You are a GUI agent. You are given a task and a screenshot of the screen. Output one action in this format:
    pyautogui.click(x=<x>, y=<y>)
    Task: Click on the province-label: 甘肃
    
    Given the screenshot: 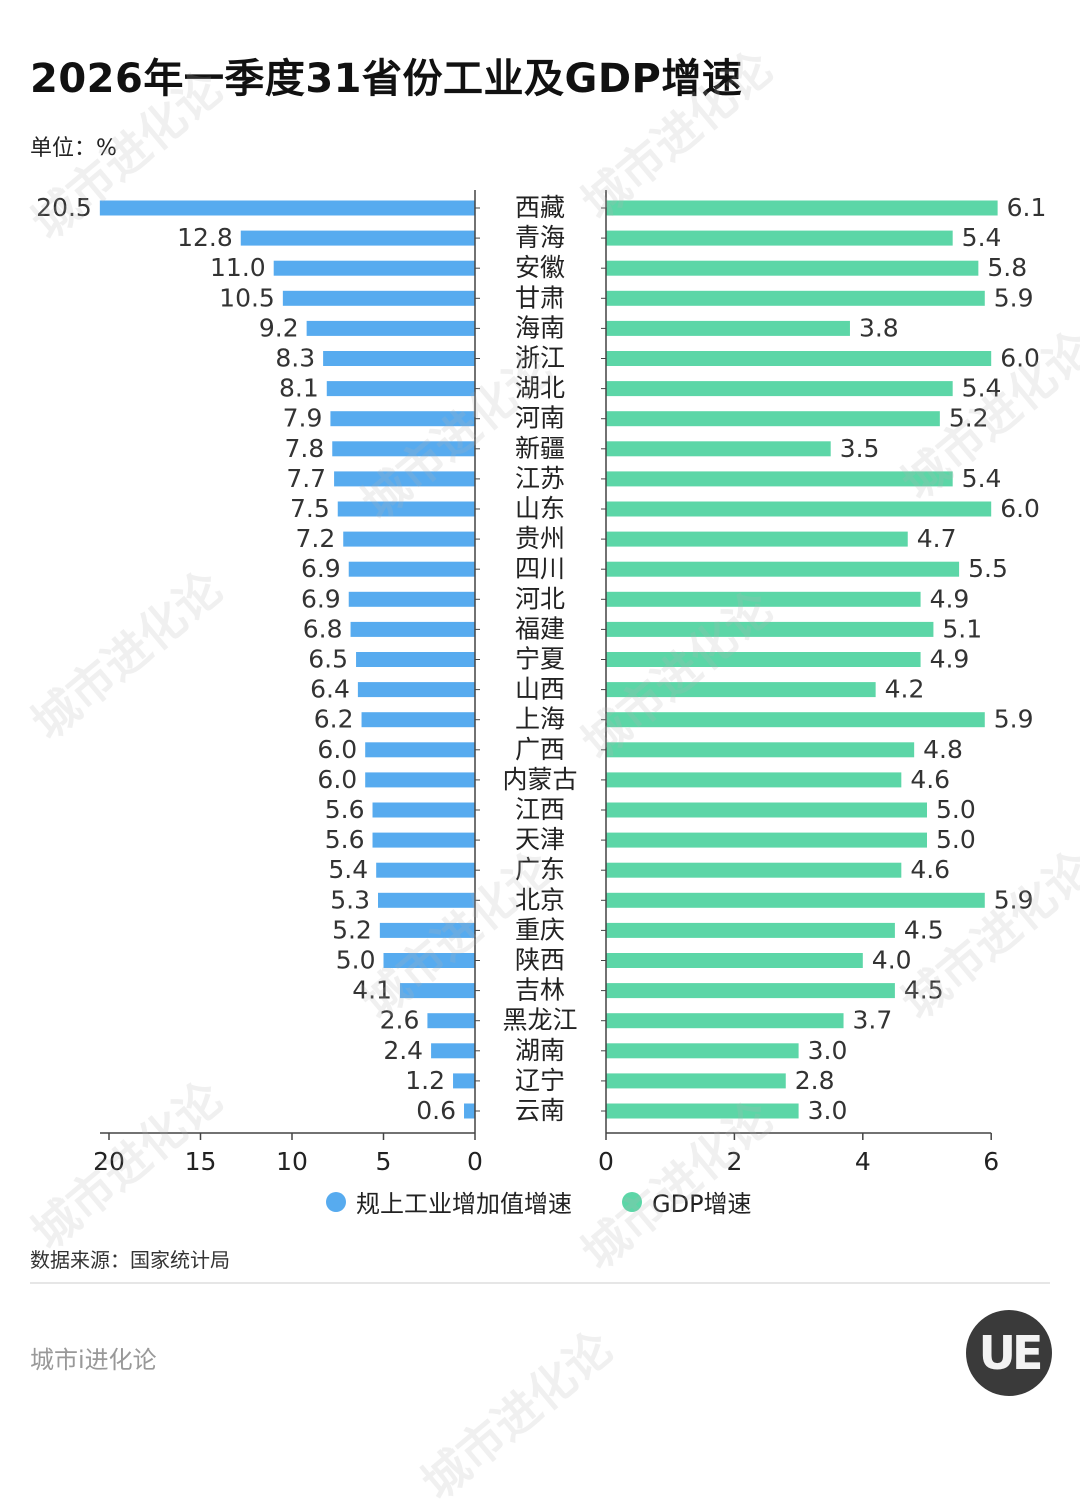 What is the action you would take?
    pyautogui.click(x=540, y=297)
    